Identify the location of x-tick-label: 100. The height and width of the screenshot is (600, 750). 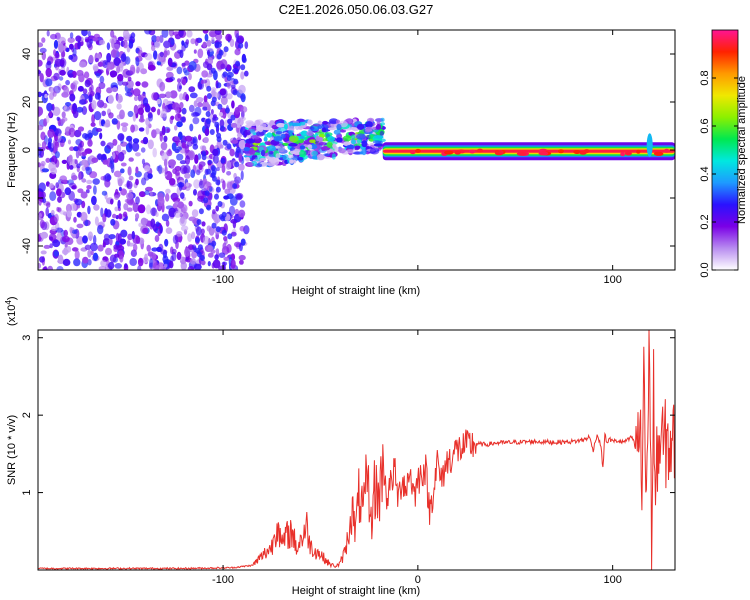
(612, 580).